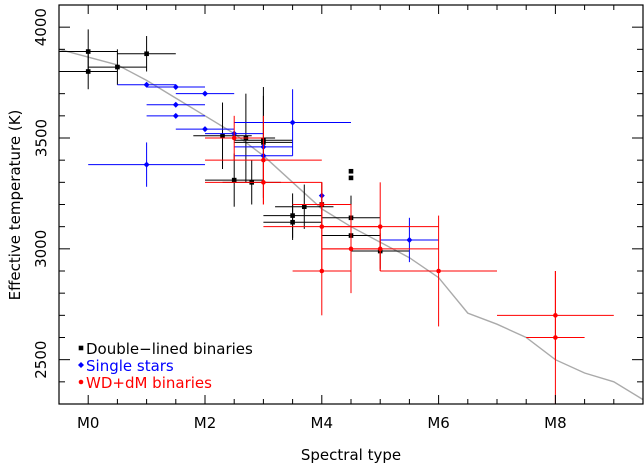  I want to click on y-tick-label: 3000, so click(41, 249).